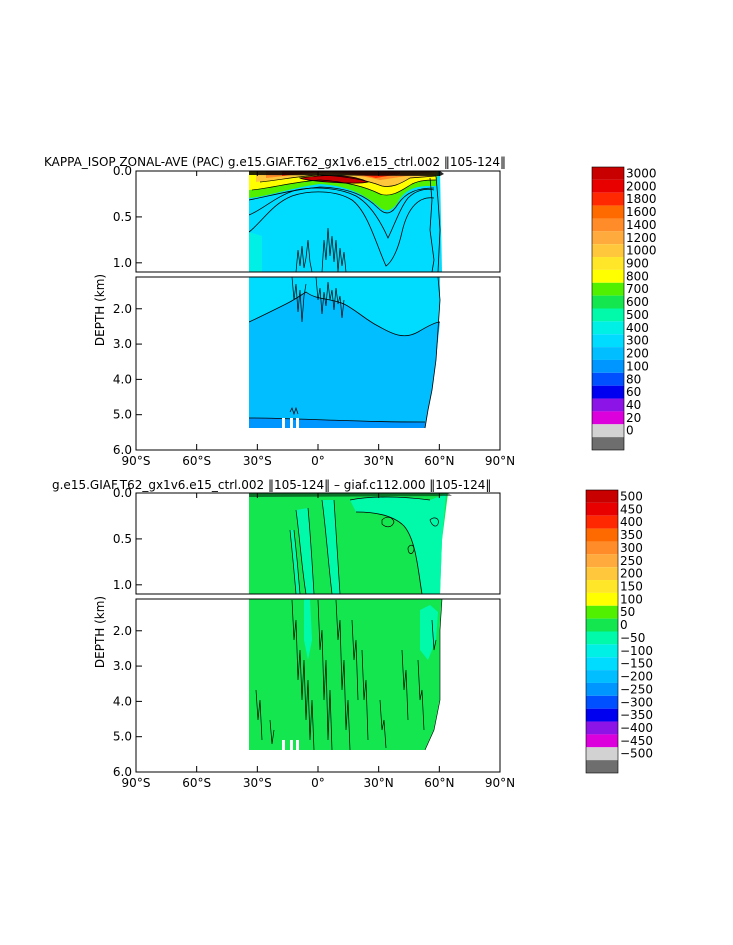 This screenshot has width=733, height=945. I want to click on panel-1-contour-lower-a, so click(344, 314).